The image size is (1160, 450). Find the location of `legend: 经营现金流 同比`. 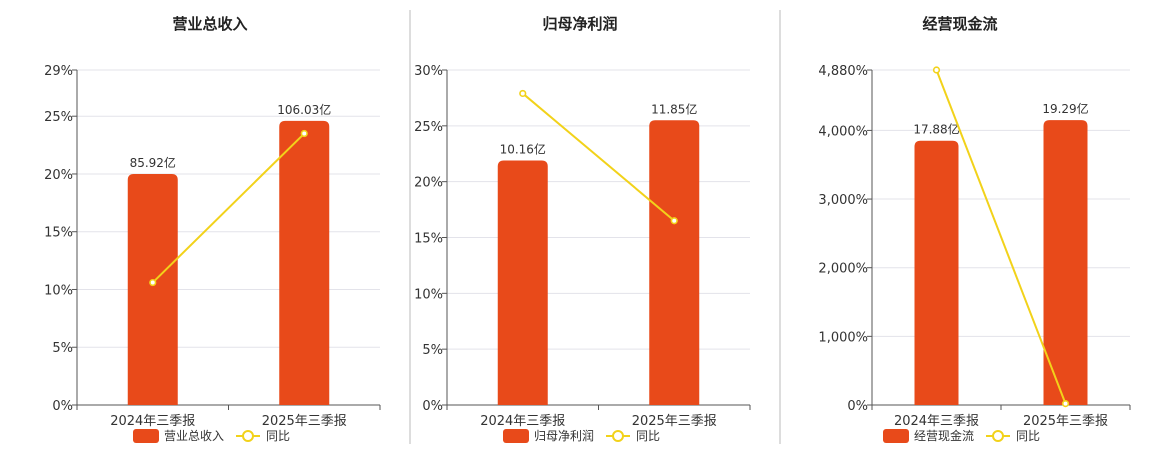

legend: 经营现金流 同比 is located at coordinates (961, 435).